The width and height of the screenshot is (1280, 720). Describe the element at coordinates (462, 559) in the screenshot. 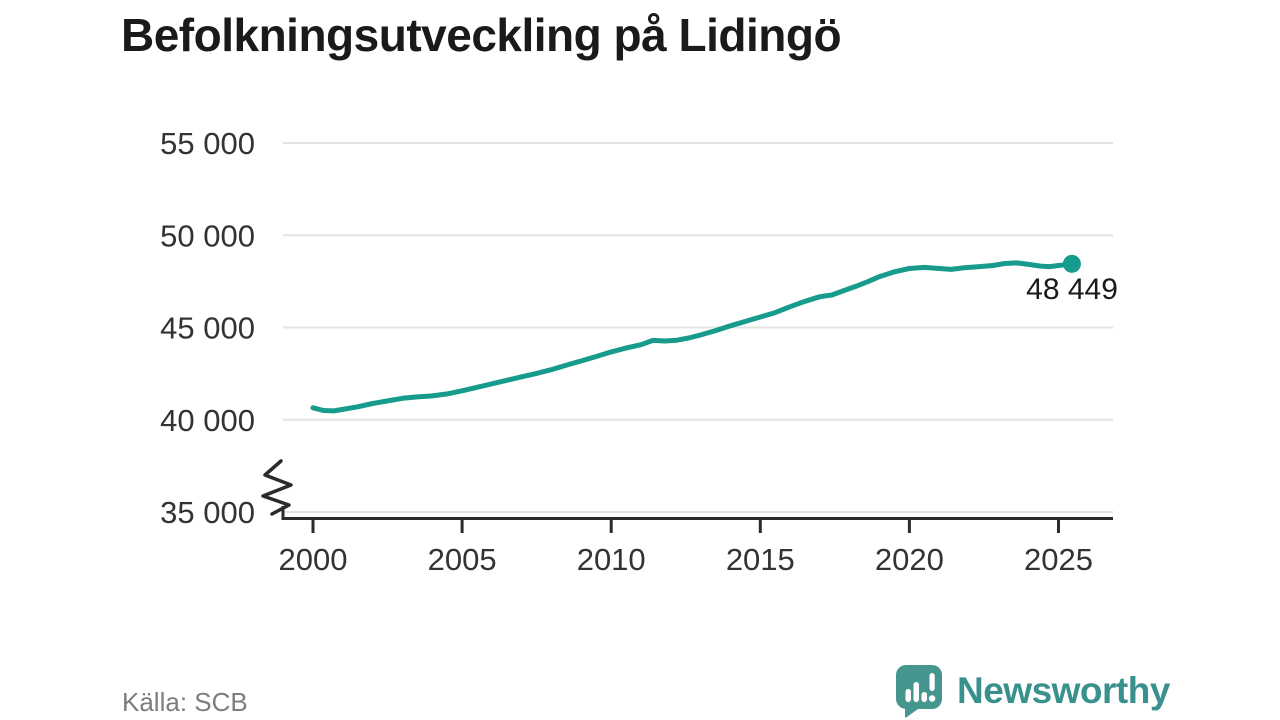

I see `x-tick-label: 2005` at that location.